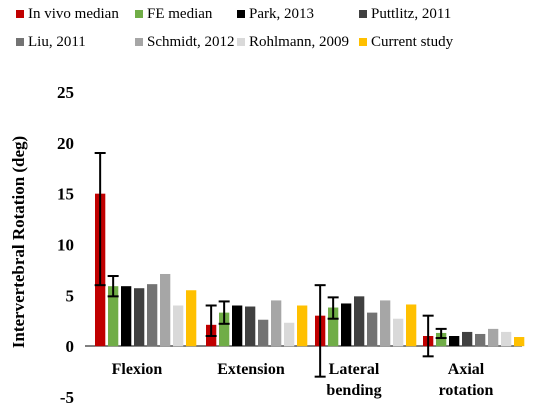 The image size is (534, 408). What do you see at coordinates (251, 369) in the screenshot?
I see `category-label: Extension` at bounding box center [251, 369].